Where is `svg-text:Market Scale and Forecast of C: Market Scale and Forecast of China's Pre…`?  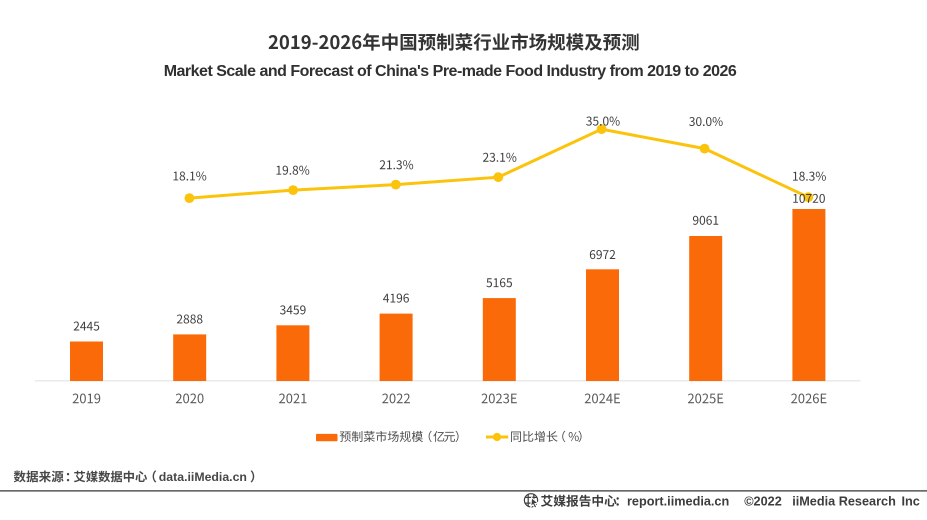
svg-text:Market Scale and Forecast of C: Market Scale and Forecast of China's Pre… is located at coordinates (450, 71).